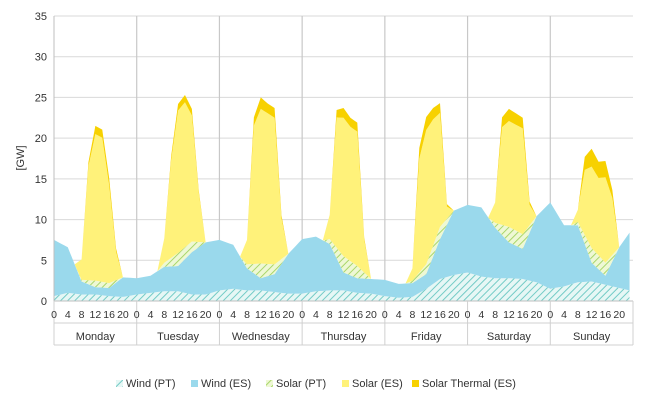 The height and width of the screenshot is (418, 648). What do you see at coordinates (261, 337) in the screenshot?
I see `day-label: Wednesday` at bounding box center [261, 337].